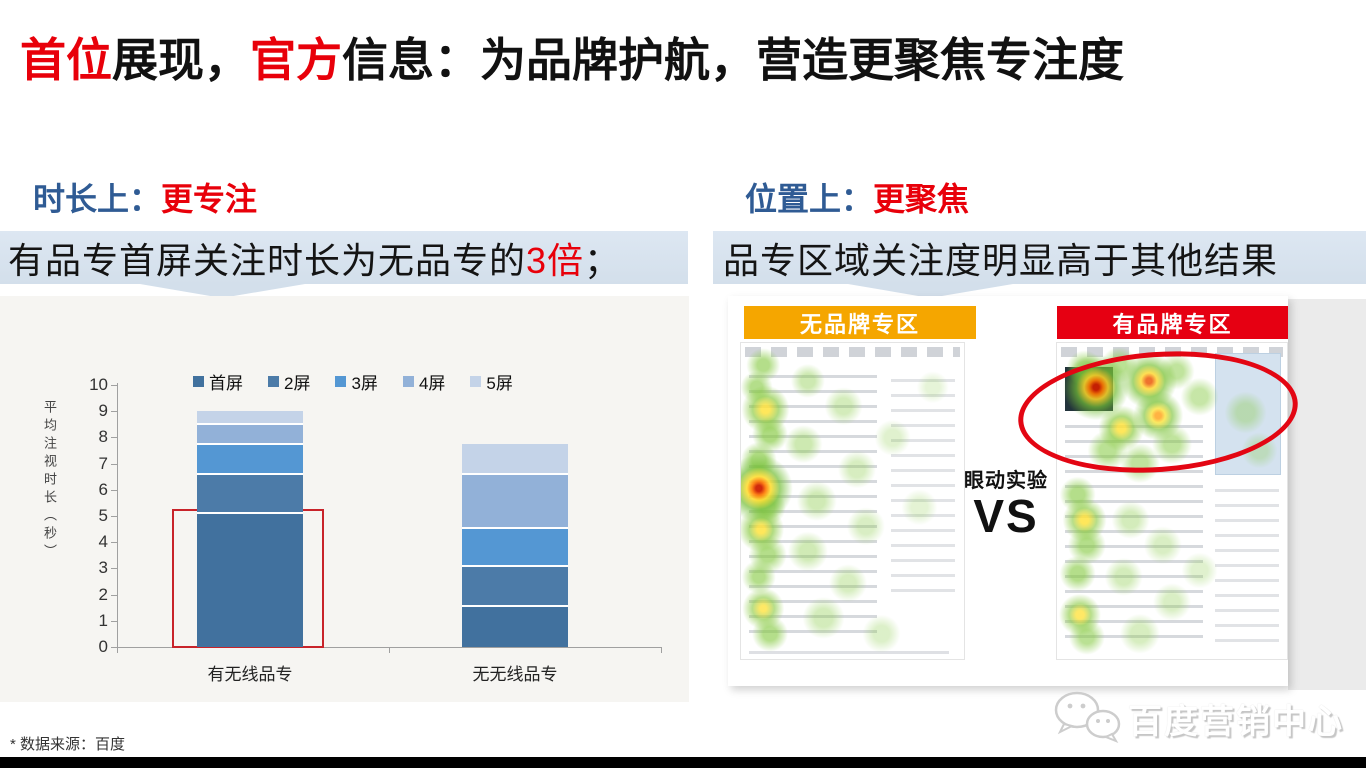  I want to click on text-segment: 3倍, so click(555, 260).